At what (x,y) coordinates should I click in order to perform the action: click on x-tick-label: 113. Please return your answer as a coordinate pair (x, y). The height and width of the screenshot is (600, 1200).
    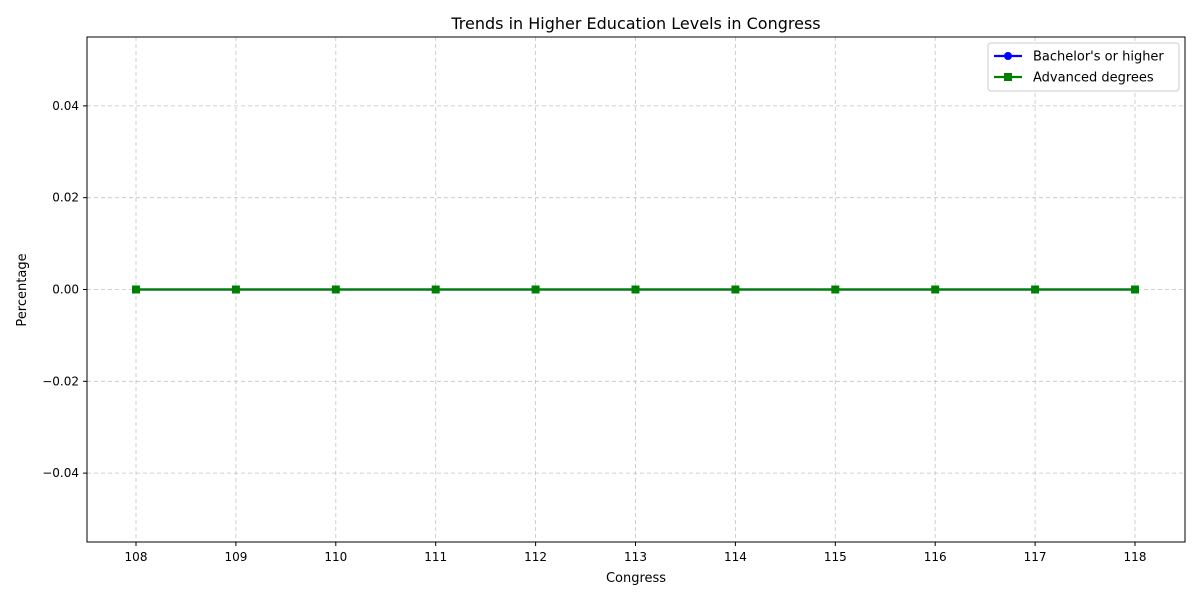
    Looking at the image, I should click on (635, 557).